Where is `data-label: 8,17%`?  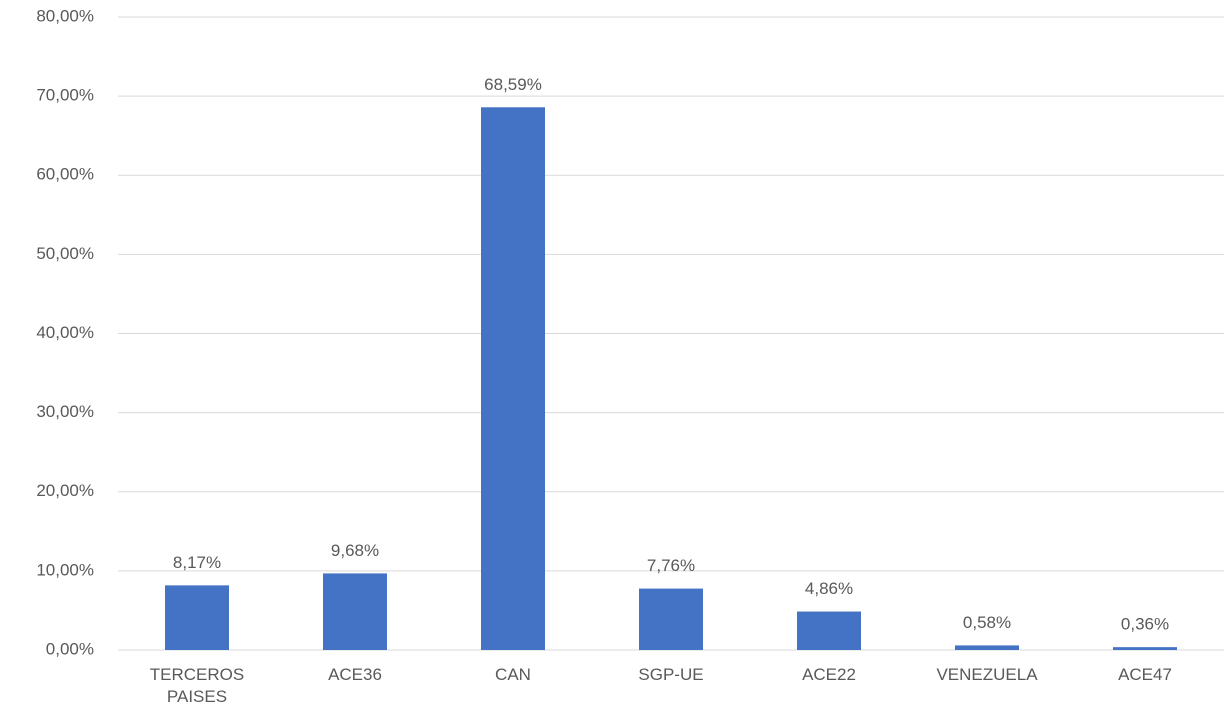
data-label: 8,17% is located at coordinates (197, 562).